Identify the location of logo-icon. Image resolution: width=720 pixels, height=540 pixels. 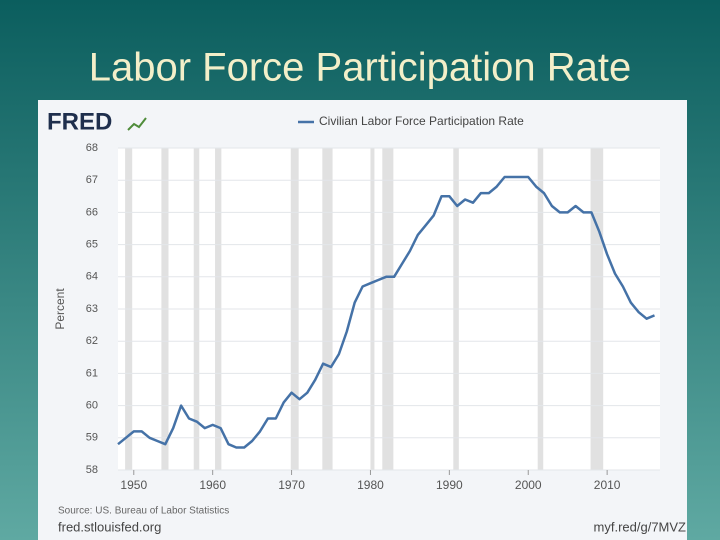
(137, 124).